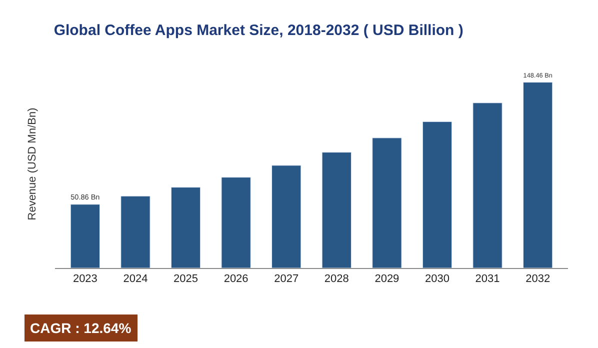 Image resolution: width=598 pixels, height=348 pixels. Describe the element at coordinates (437, 279) in the screenshot. I see `x-tick-label: 2030` at that location.